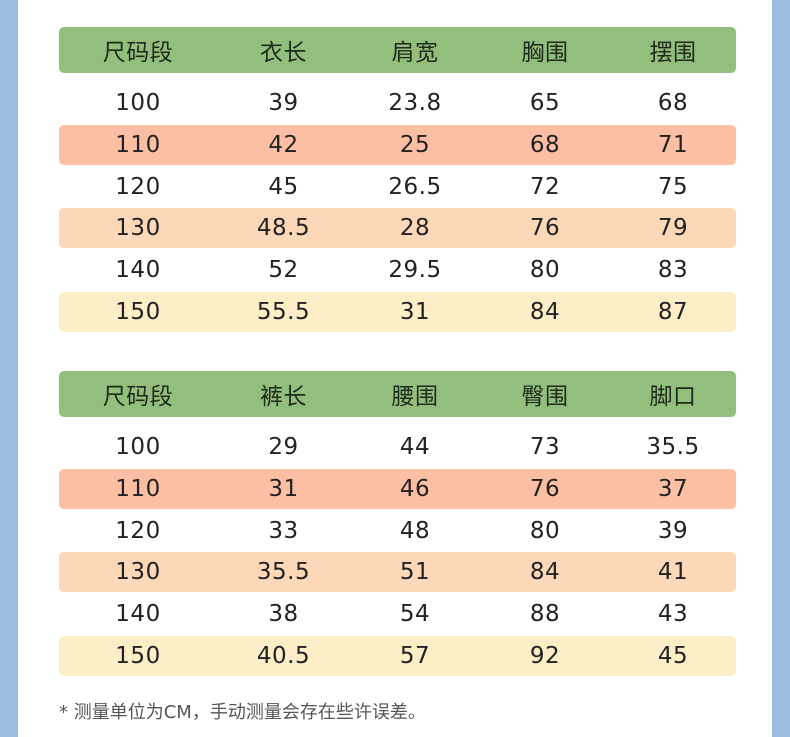 The image size is (790, 737). Describe the element at coordinates (283, 614) in the screenshot. I see `table-cell: 38` at that location.